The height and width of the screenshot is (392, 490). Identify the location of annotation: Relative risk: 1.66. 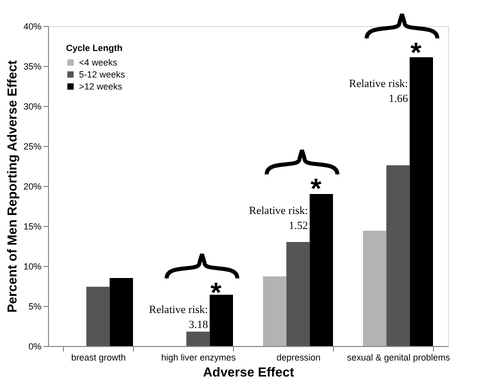
(378, 91).